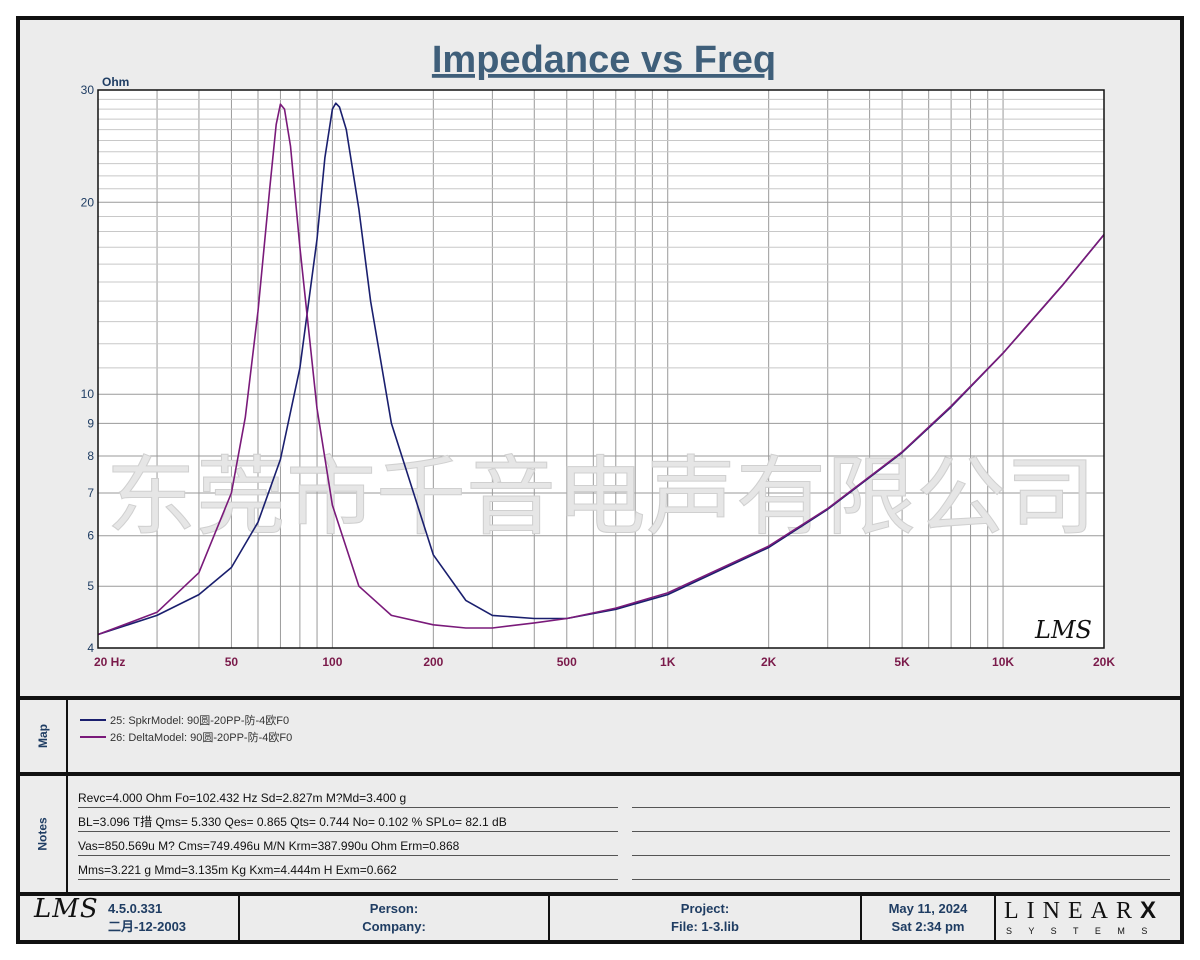 The width and height of the screenshot is (1200, 960). I want to click on linearx-logo: LINEARX S Y S T E M S, so click(1088, 918).